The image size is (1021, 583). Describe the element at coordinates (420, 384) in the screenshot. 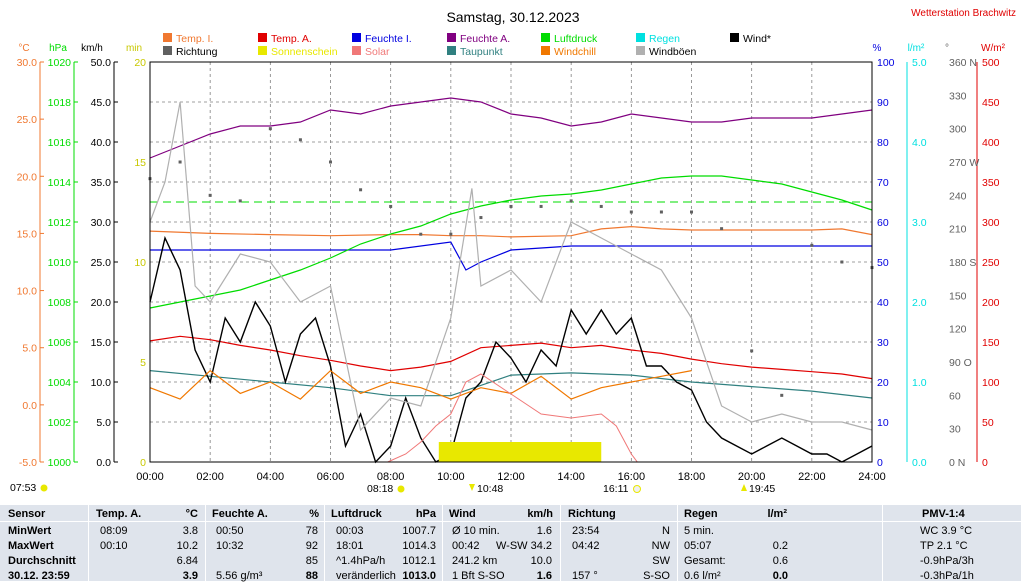

I see `series-line-windchill` at that location.